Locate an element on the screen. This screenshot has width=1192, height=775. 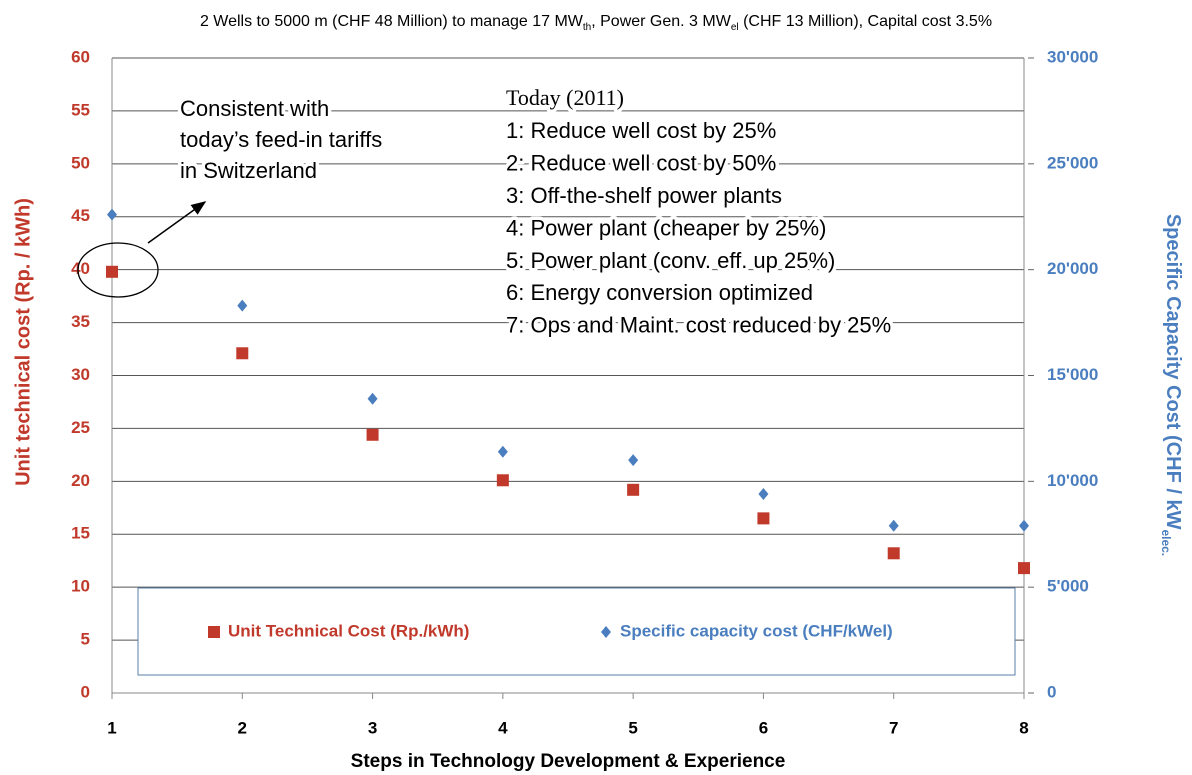
legend-label: Unit Technical Cost (Rp./kWh) is located at coordinates (348, 630).